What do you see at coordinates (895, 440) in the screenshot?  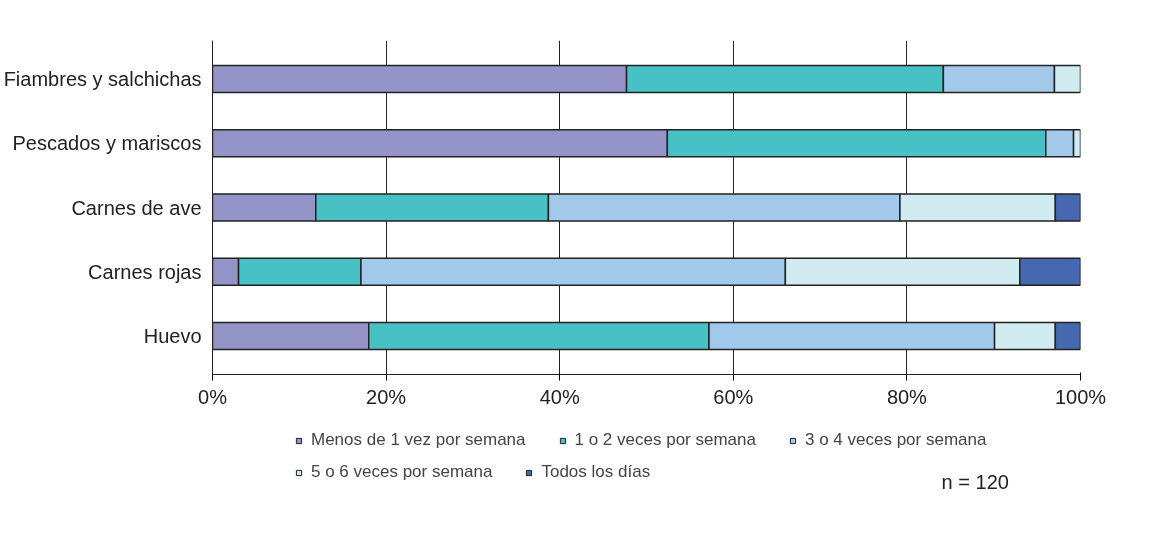 I see `legend-label: 3 o 4 veces por semana` at bounding box center [895, 440].